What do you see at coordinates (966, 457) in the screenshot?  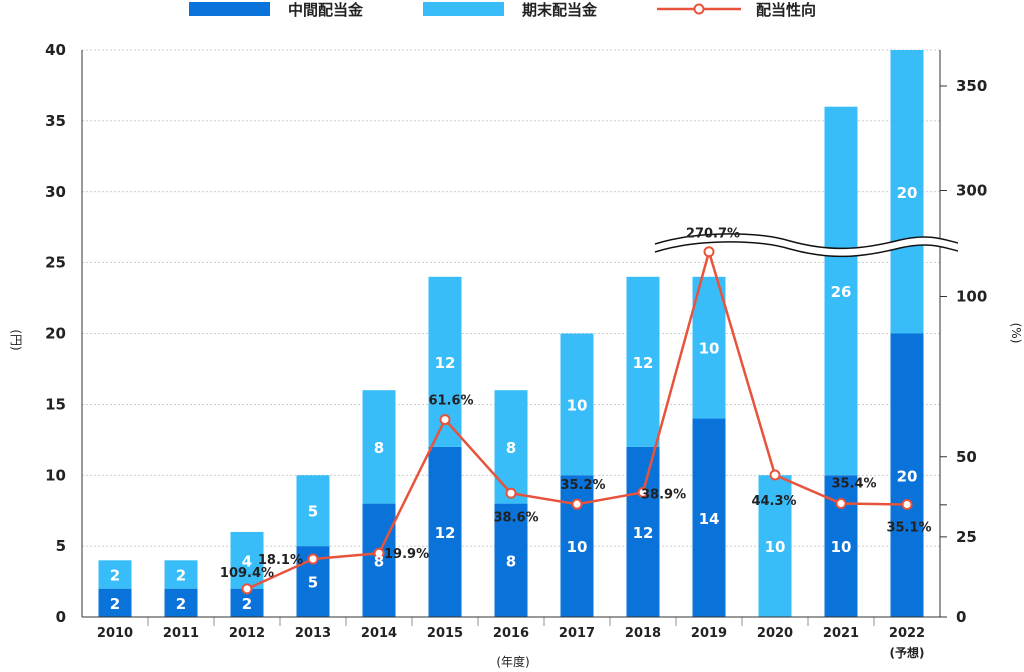 I see `y-tick-right: 50` at bounding box center [966, 457].